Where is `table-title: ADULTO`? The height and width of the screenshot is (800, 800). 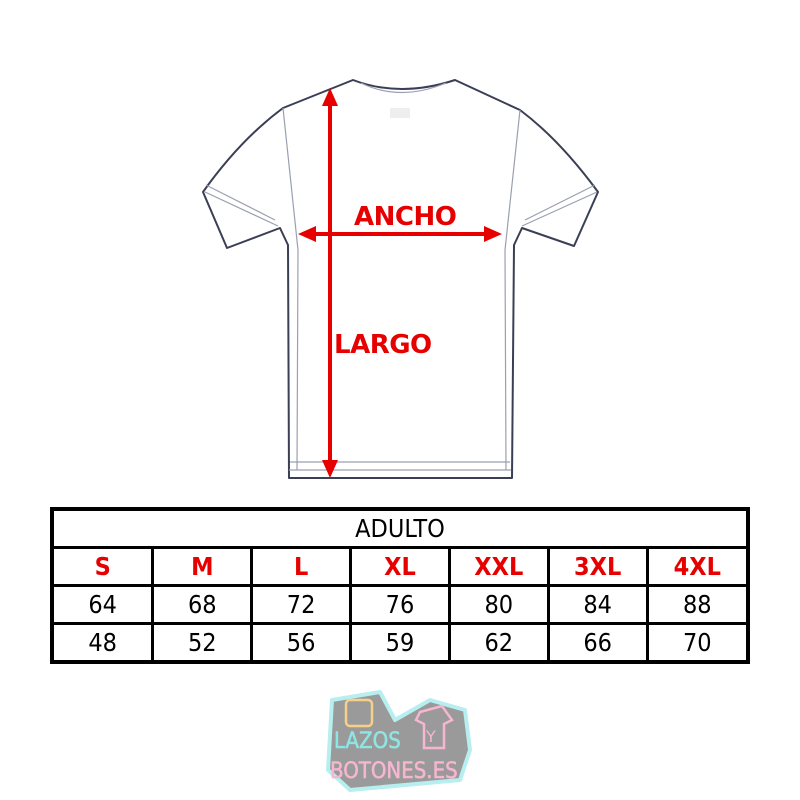 table-title: ADULTO is located at coordinates (400, 530).